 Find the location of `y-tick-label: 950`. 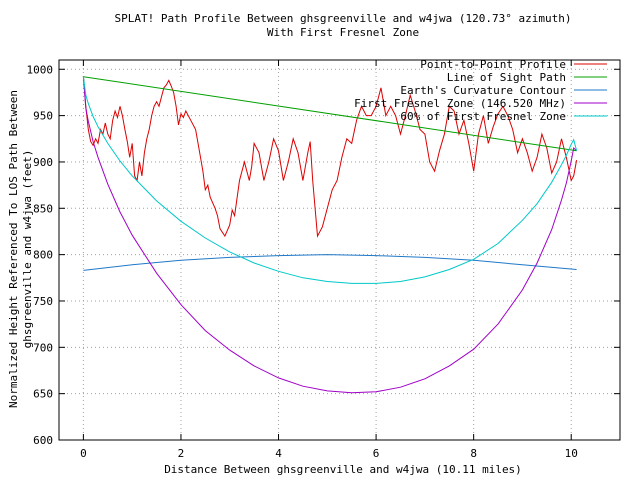

y-tick-label: 950 is located at coordinates (43, 116).